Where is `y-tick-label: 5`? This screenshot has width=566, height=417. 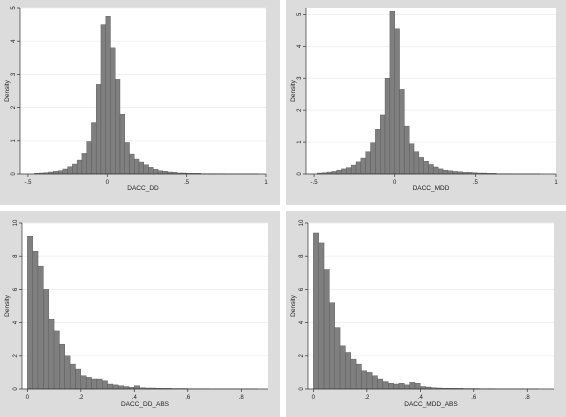
y-tick-label: 5 is located at coordinates (14, 8).